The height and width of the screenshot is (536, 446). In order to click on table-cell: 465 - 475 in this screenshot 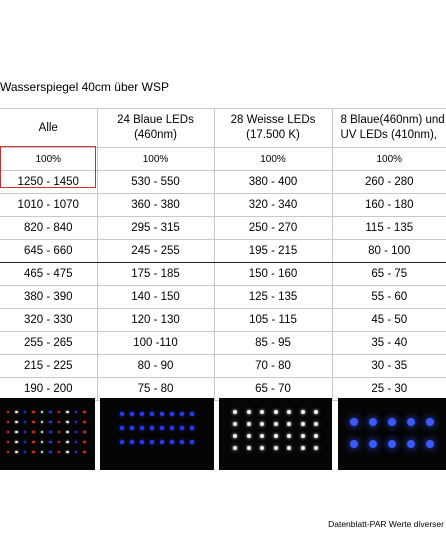, I will do `click(48, 274)`.